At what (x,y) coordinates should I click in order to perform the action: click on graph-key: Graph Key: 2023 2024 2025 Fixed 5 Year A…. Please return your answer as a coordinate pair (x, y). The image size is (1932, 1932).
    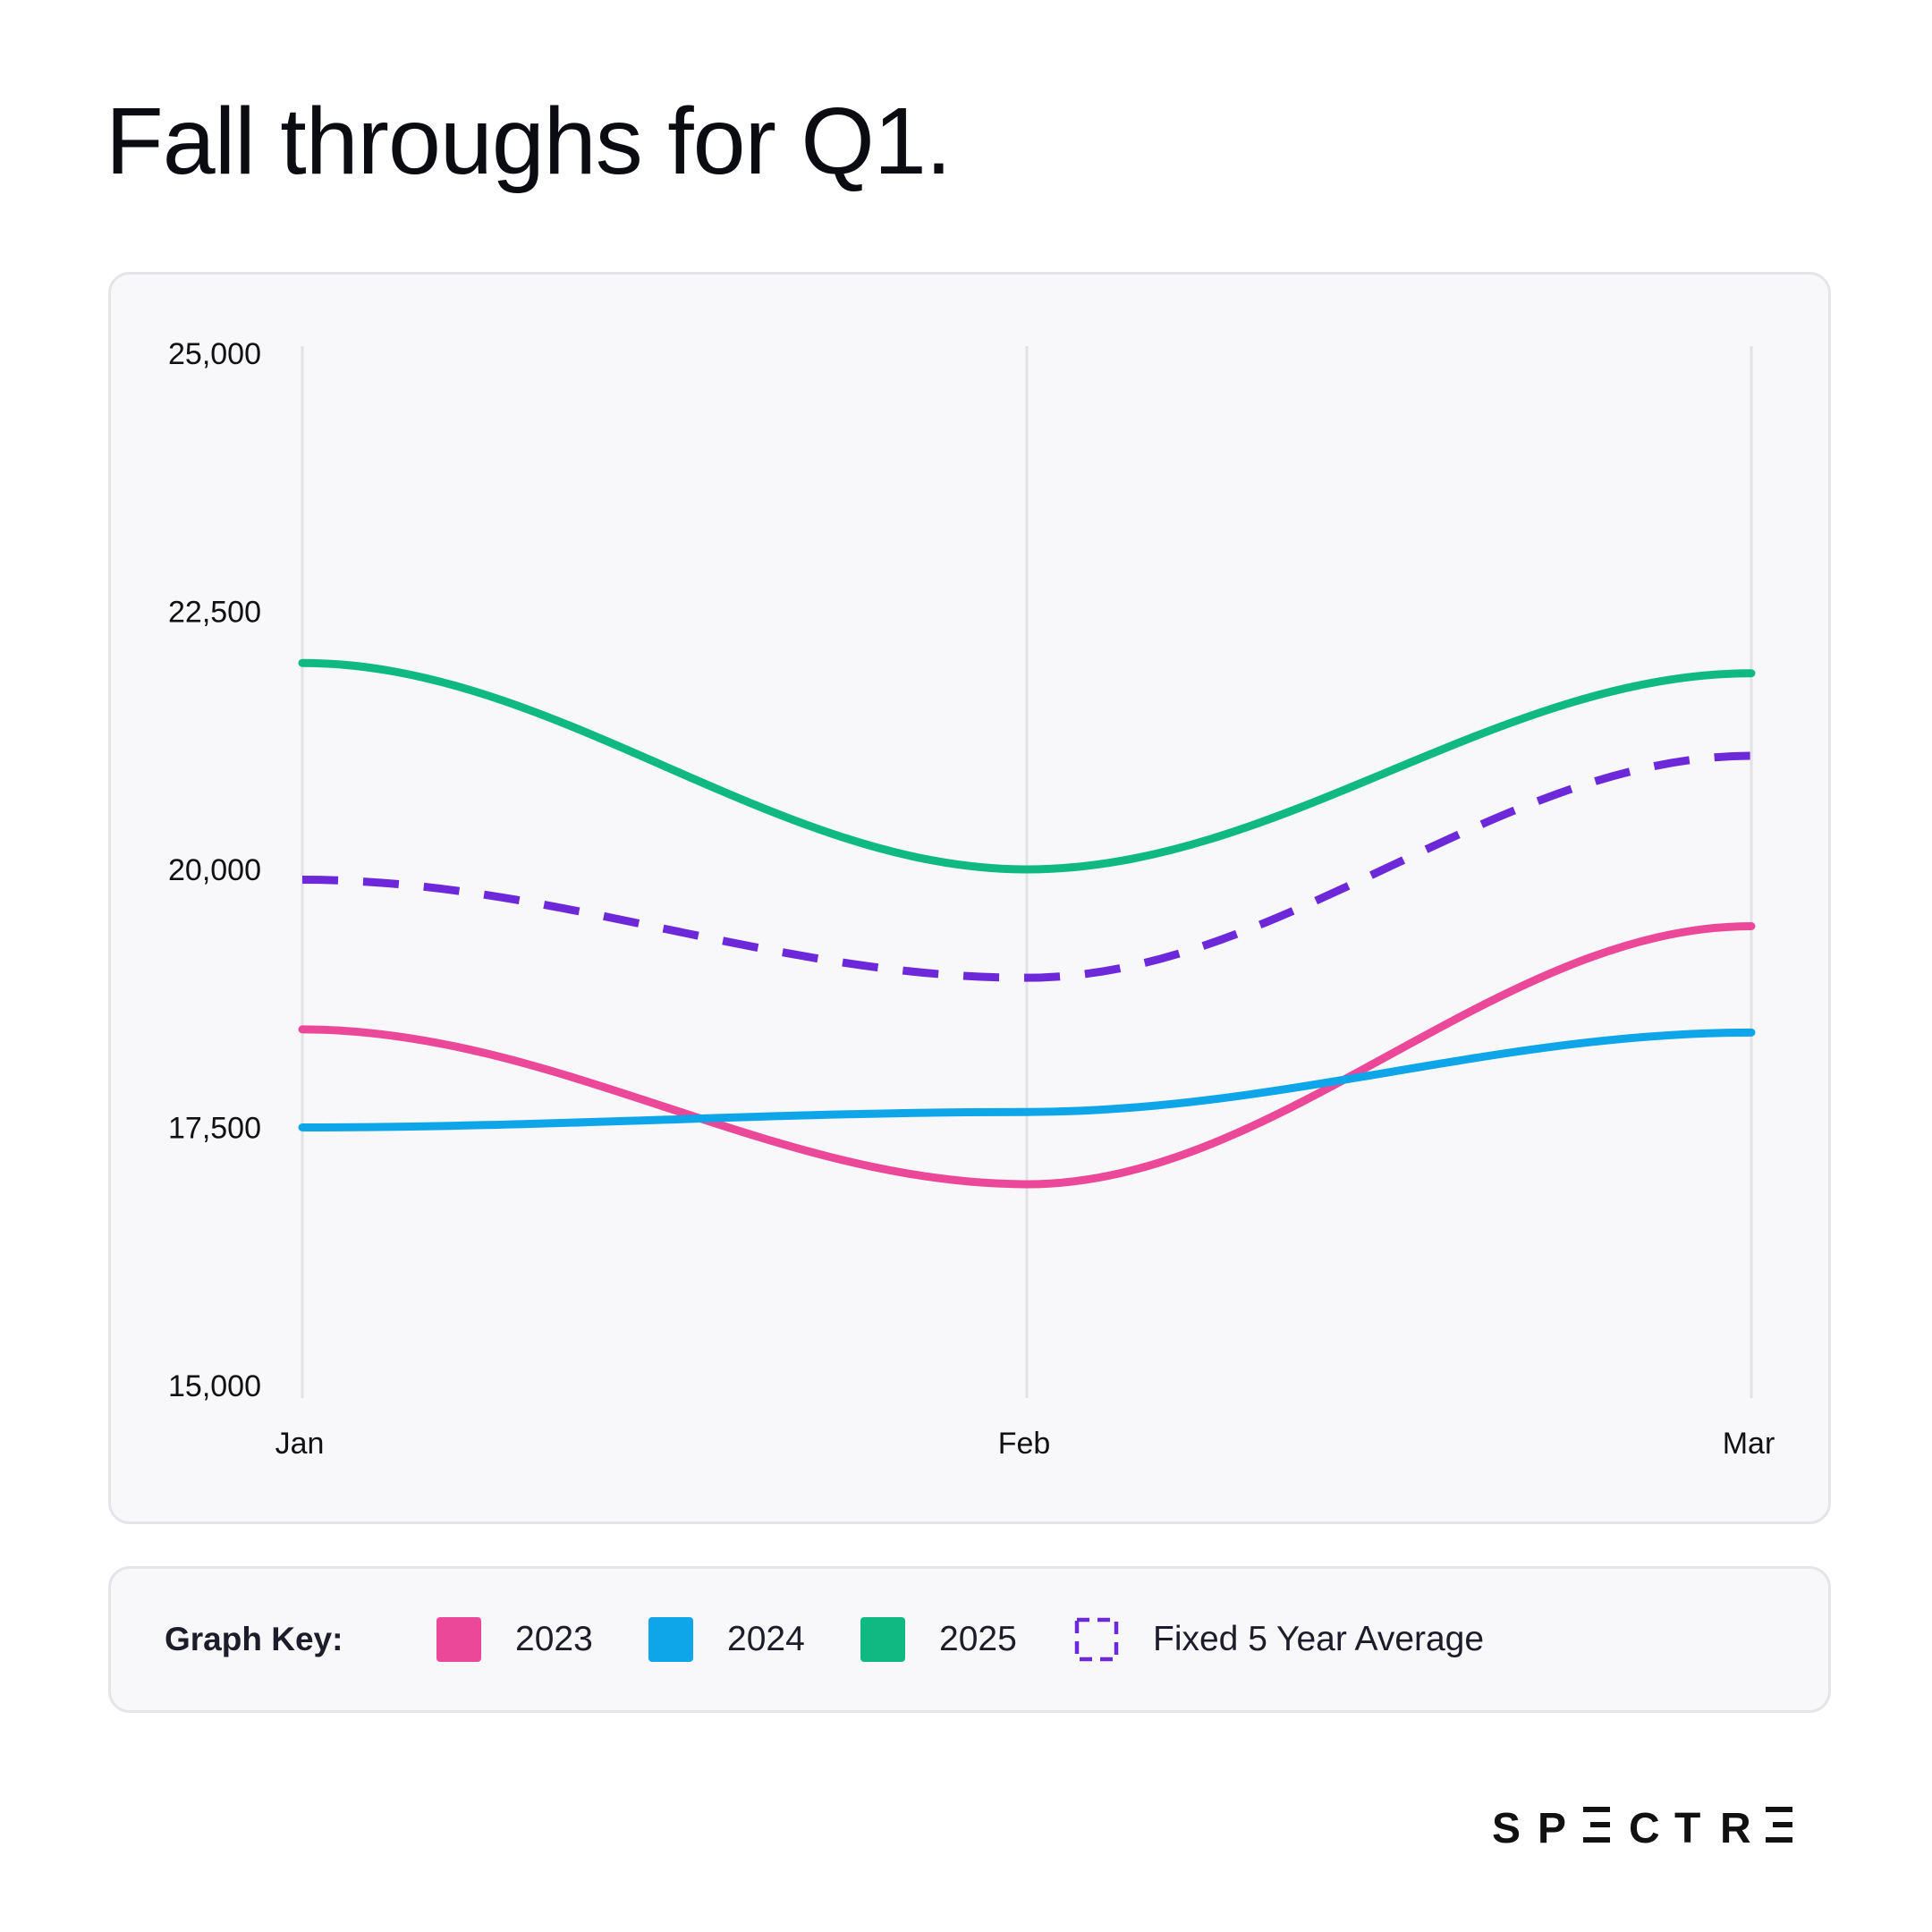
    Looking at the image, I should click on (969, 1639).